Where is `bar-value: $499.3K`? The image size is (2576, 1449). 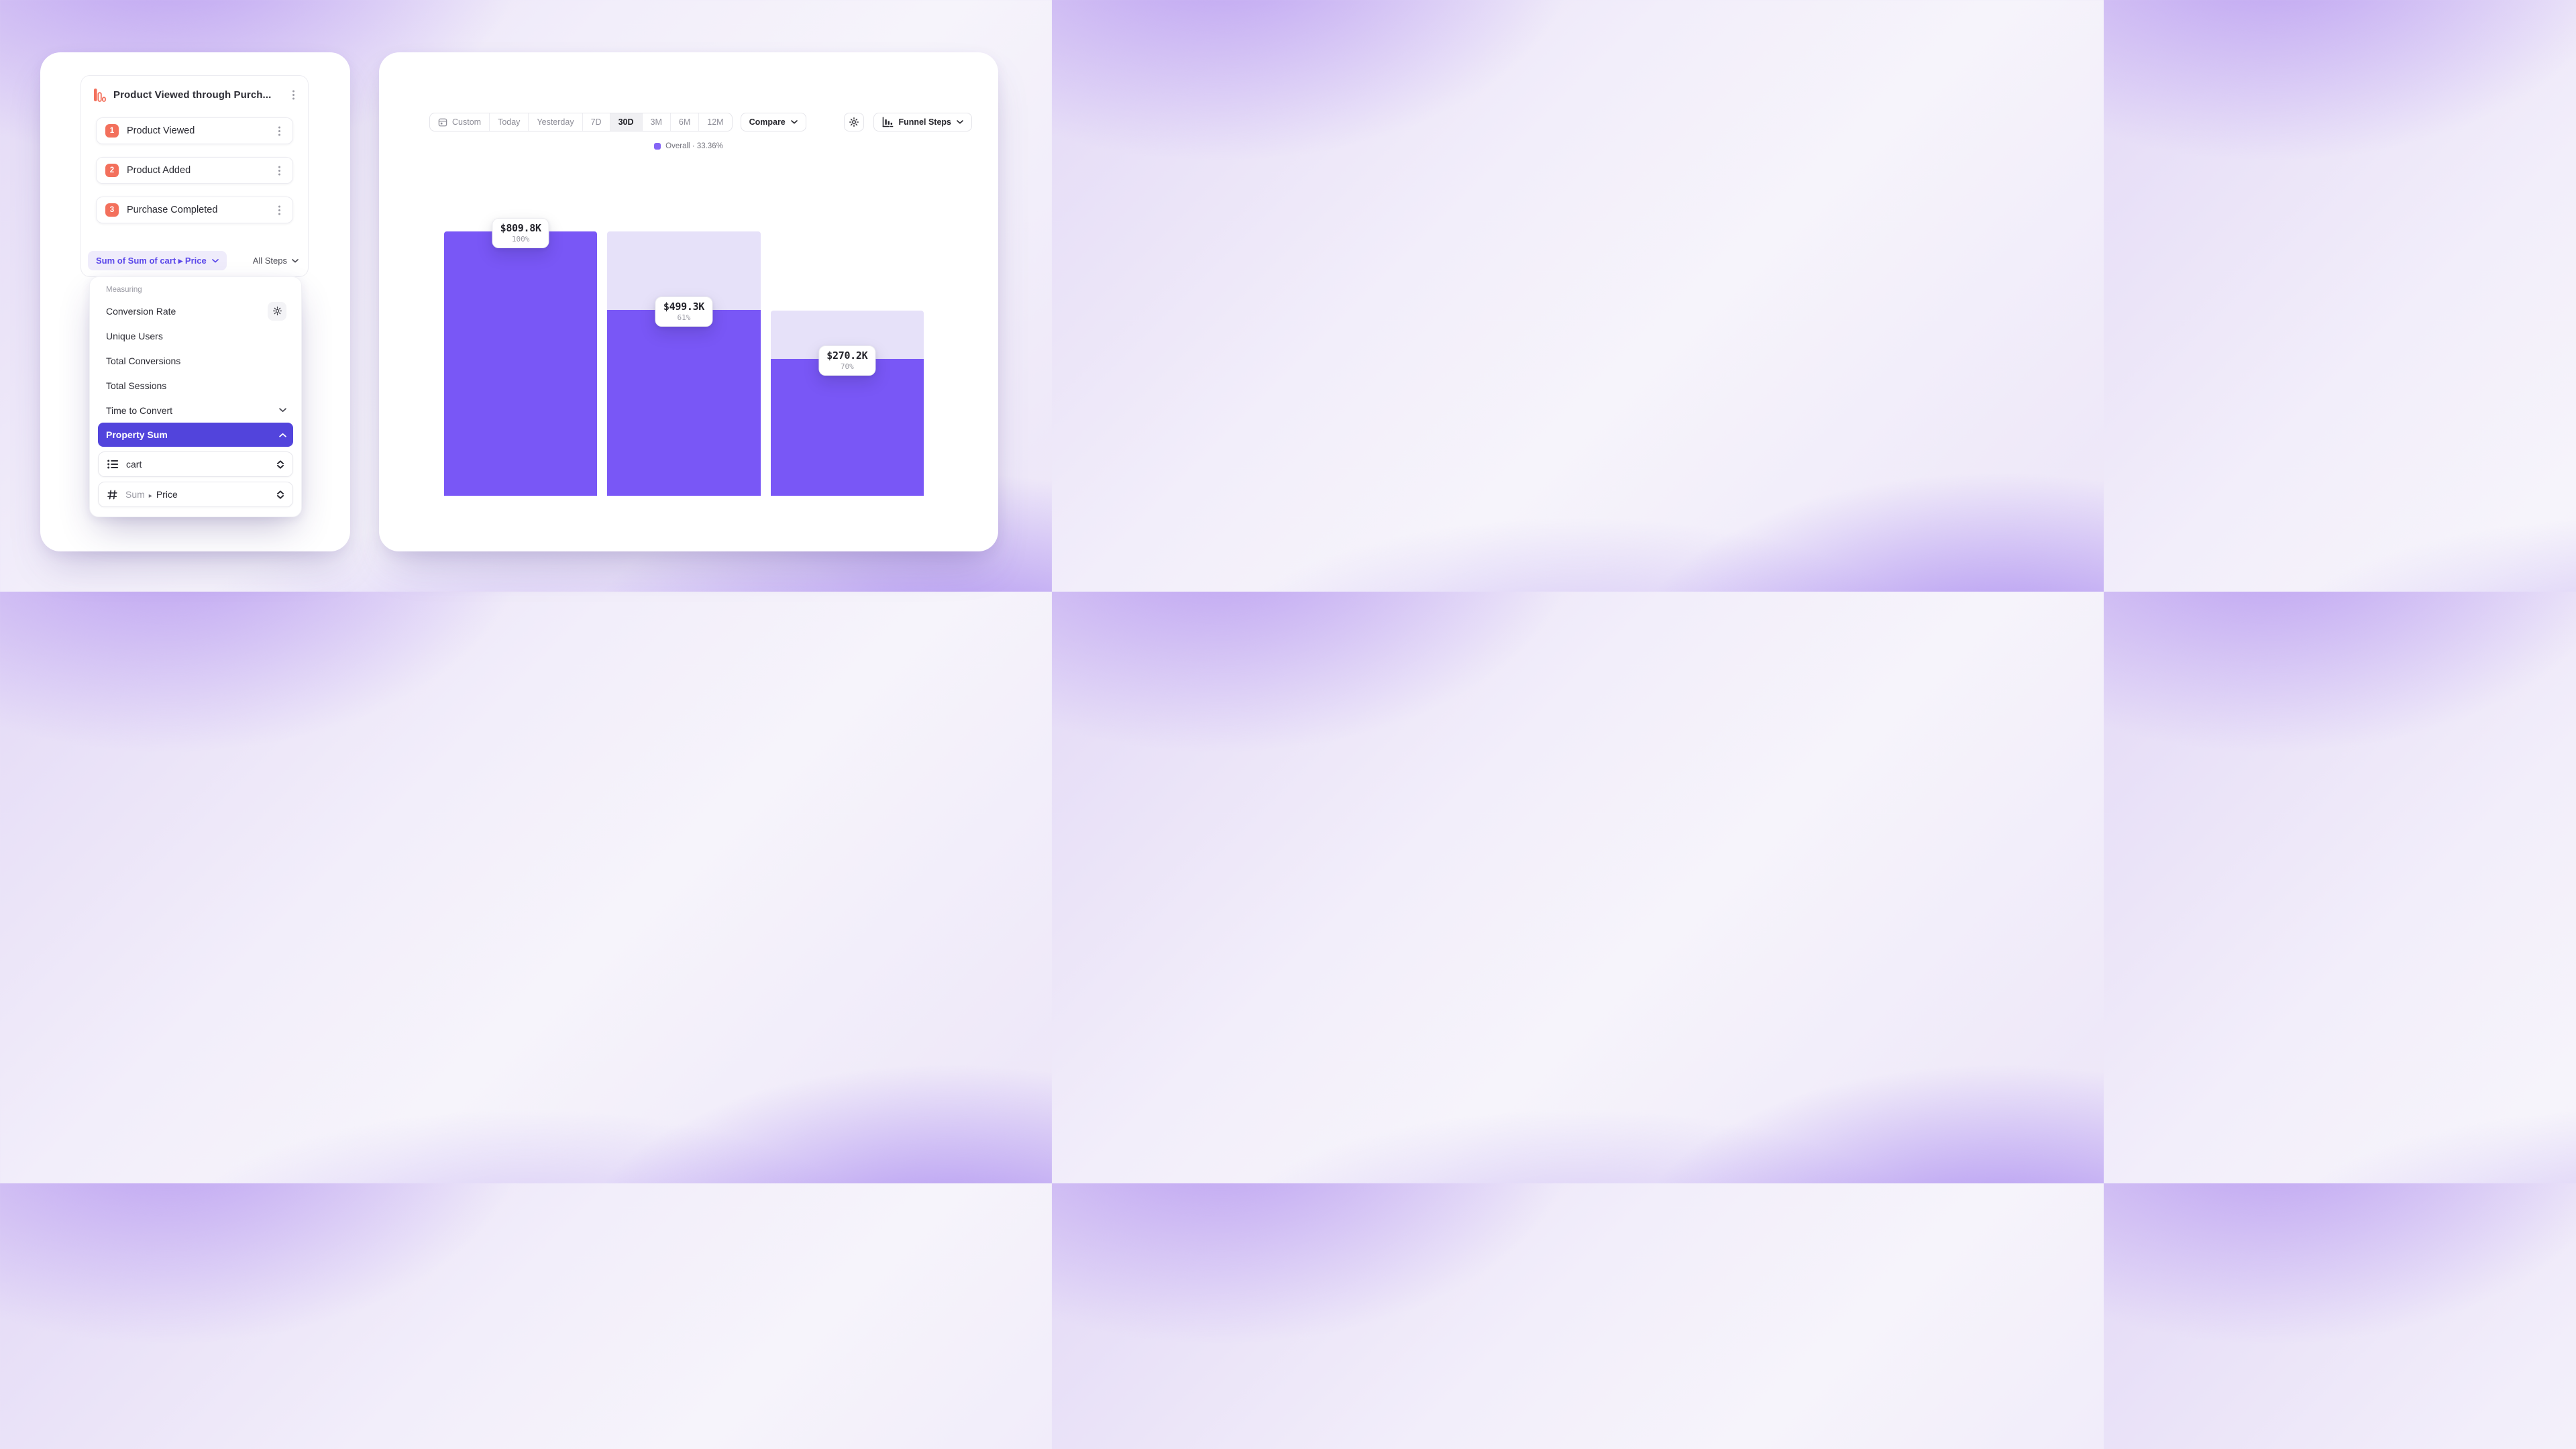 bar-value: $499.3K is located at coordinates (684, 307).